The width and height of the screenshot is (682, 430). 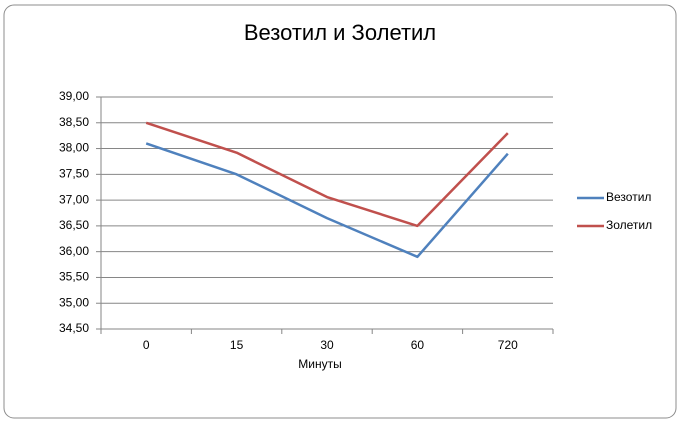 I want to click on y-tick-label: 38,50, so click(x=74, y=122).